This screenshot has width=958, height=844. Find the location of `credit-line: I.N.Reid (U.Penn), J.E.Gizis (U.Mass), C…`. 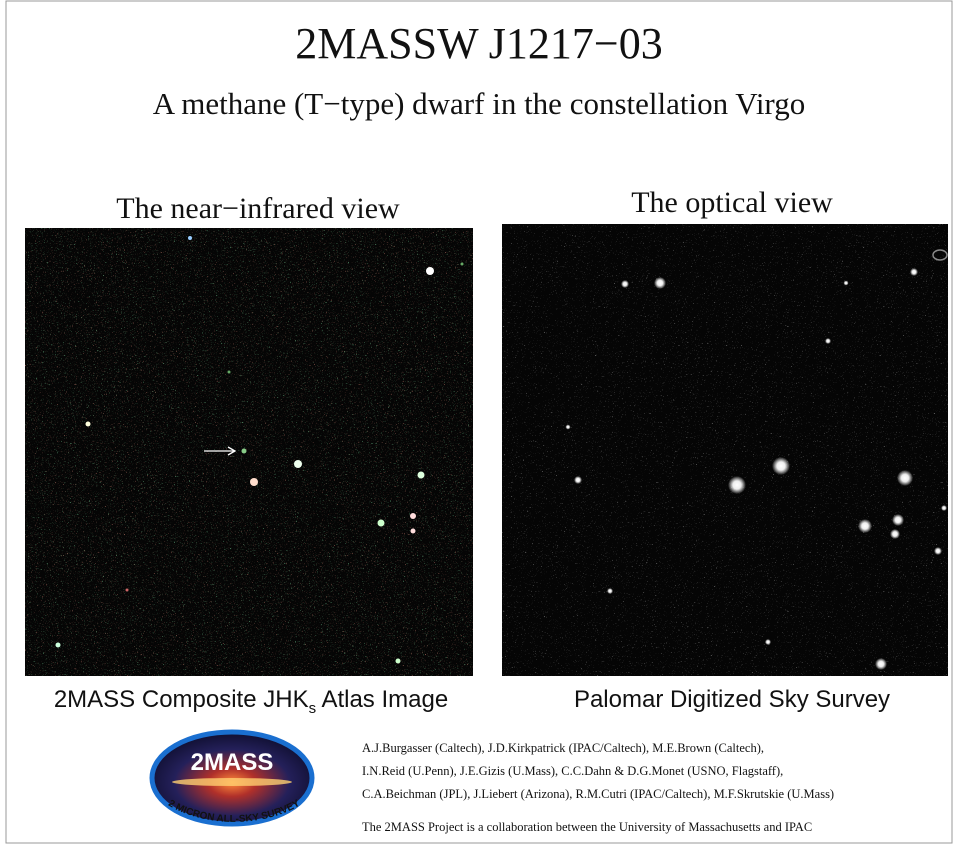

credit-line: I.N.Reid (U.Penn), J.E.Gizis (U.Mass), C… is located at coordinates (572, 771).